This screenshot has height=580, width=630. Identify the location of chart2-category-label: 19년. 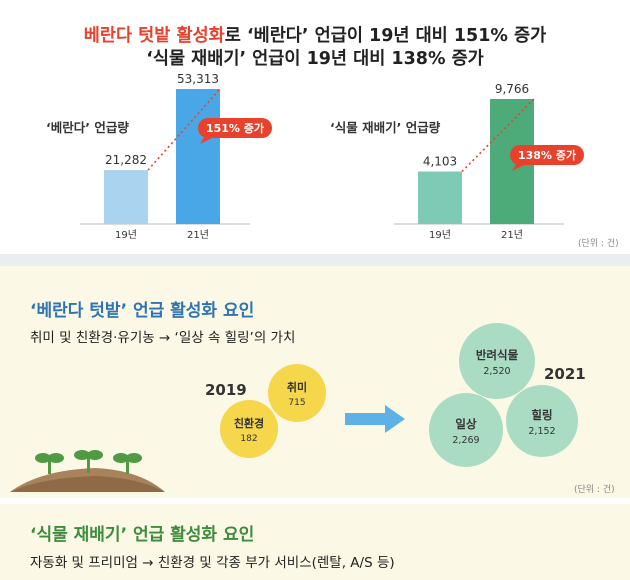
(440, 235).